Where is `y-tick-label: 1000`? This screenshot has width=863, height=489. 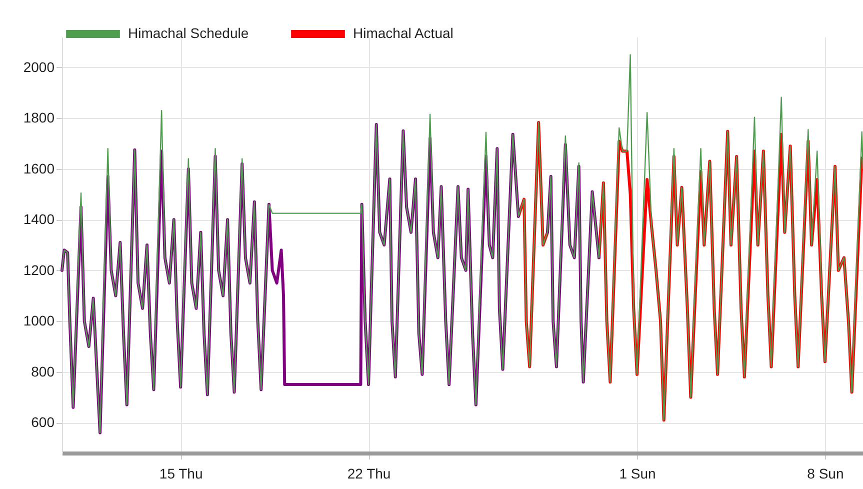
y-tick-label: 1000 is located at coordinates (39, 320).